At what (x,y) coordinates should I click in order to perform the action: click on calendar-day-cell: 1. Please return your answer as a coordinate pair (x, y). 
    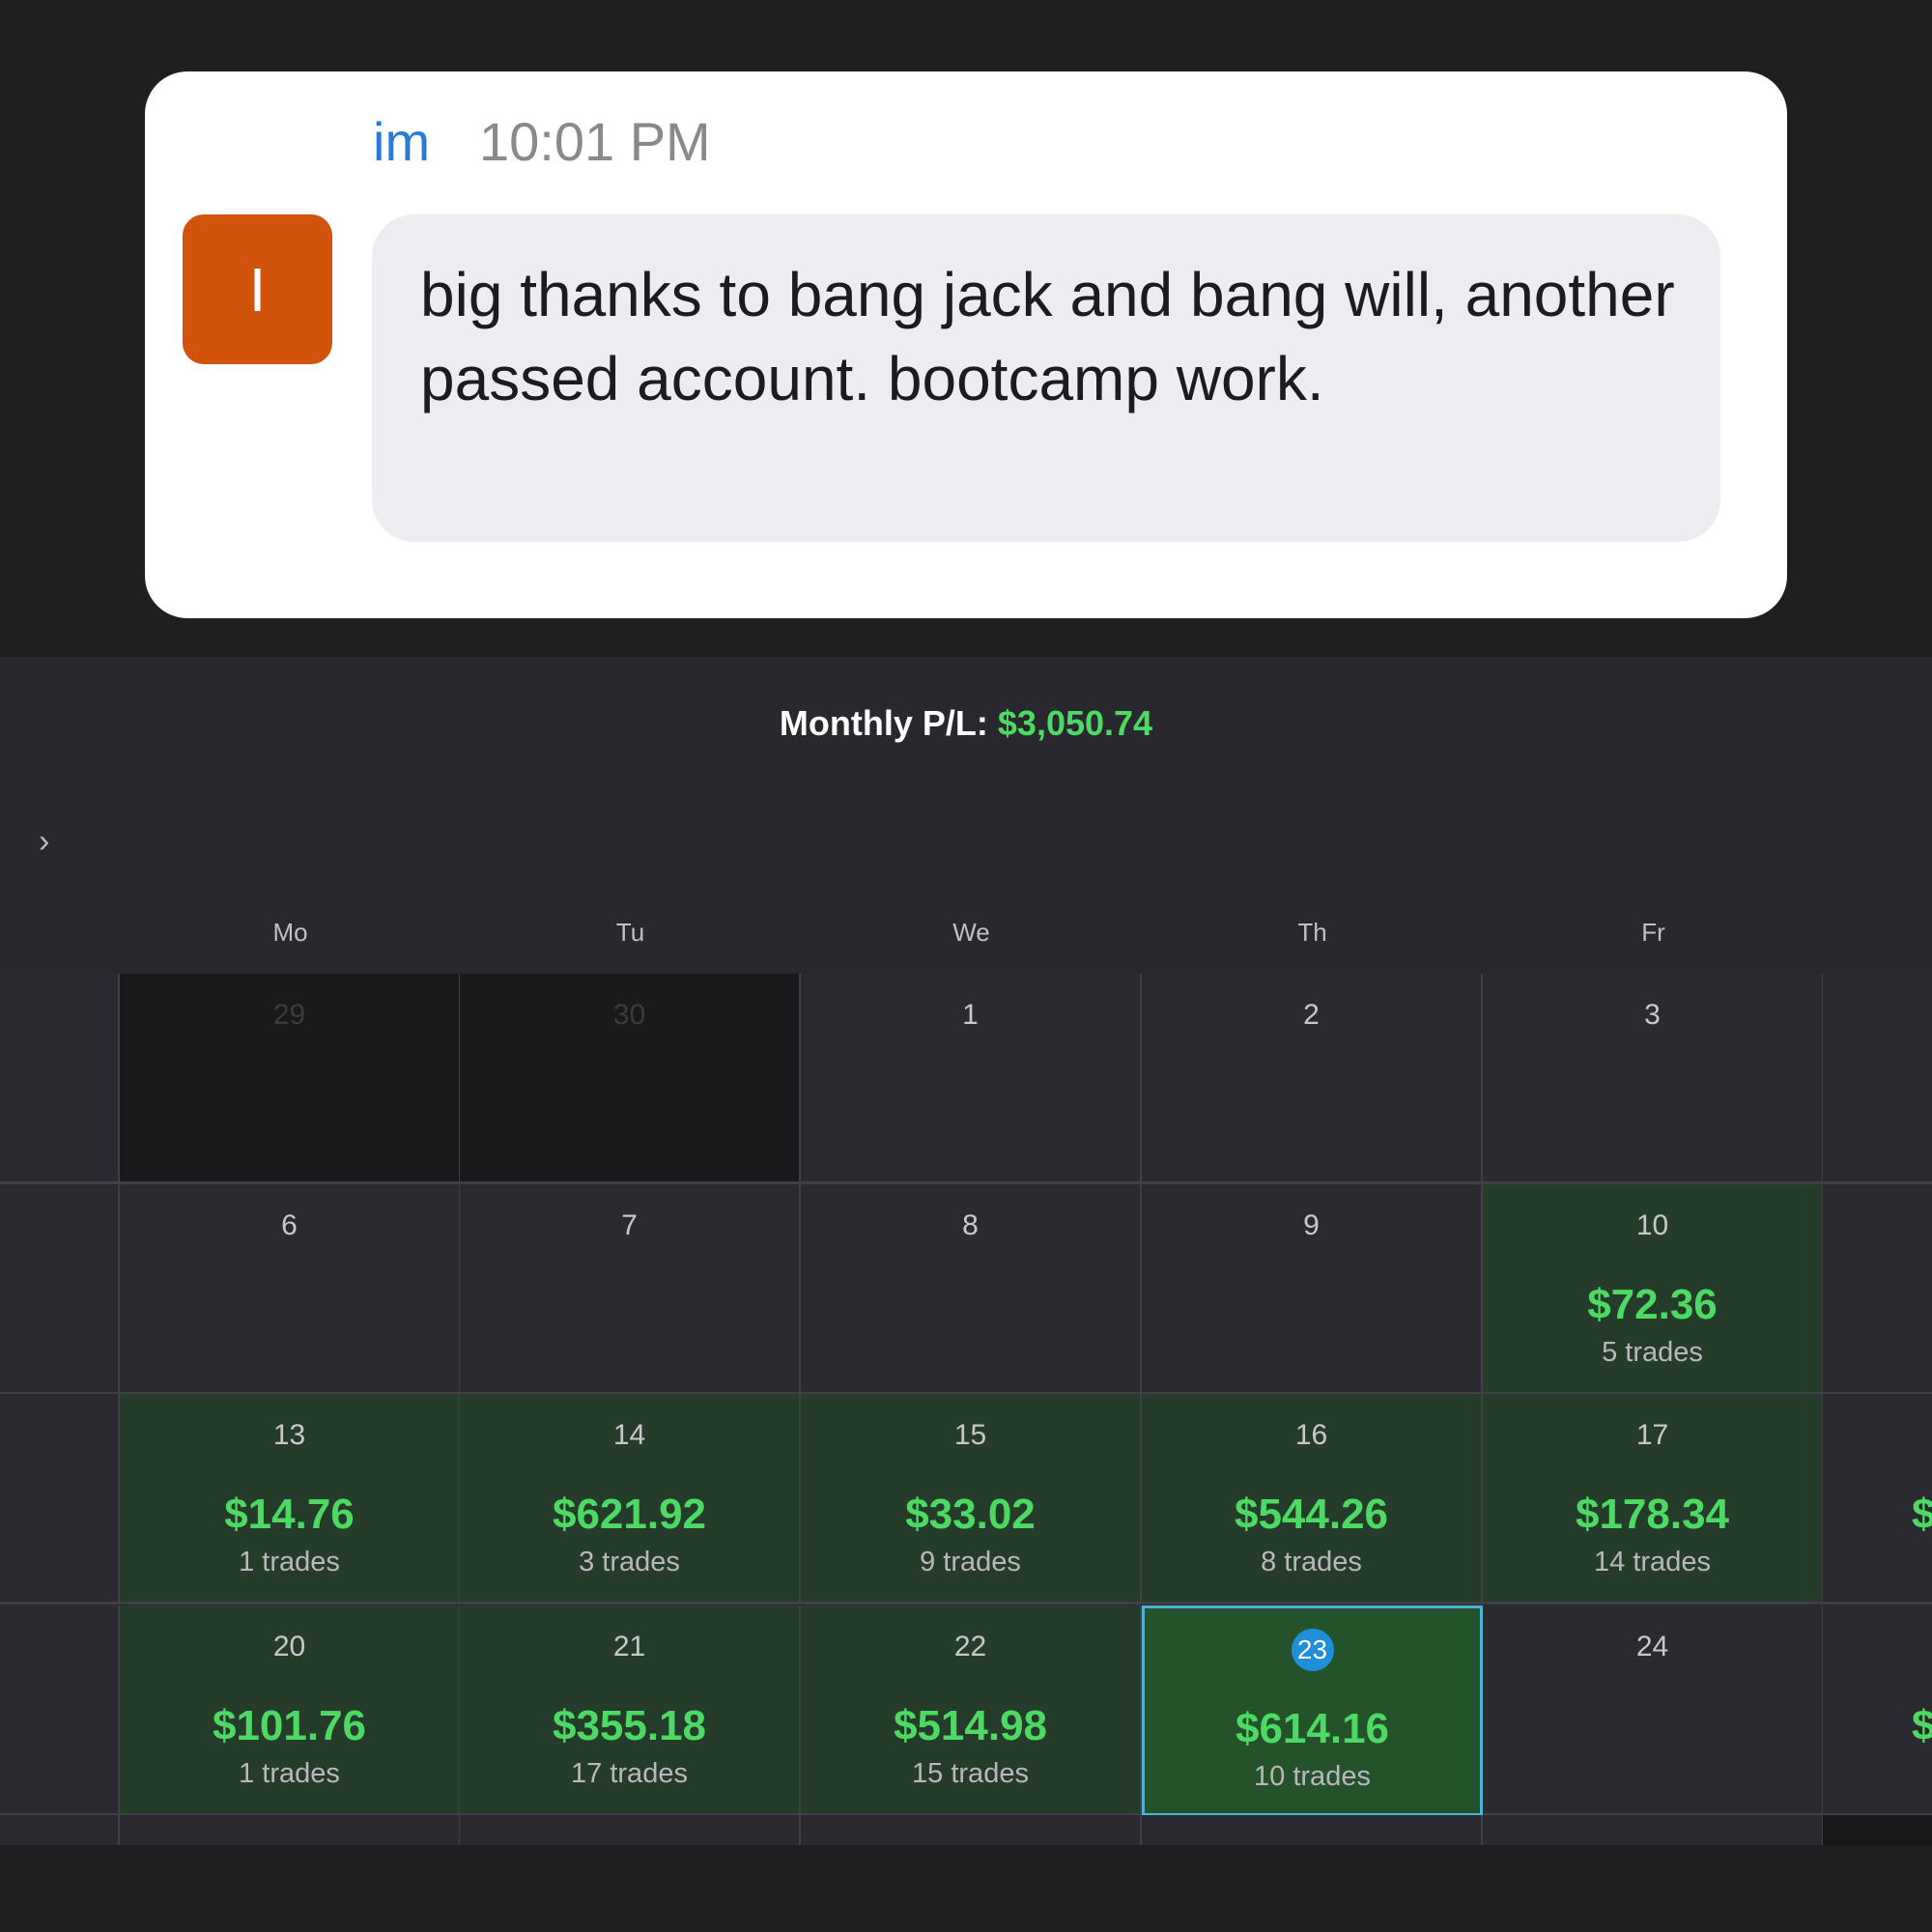
    Looking at the image, I should click on (971, 1079).